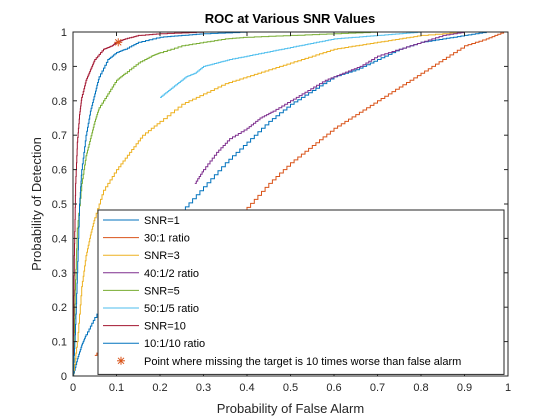 The height and width of the screenshot is (420, 560). Describe the element at coordinates (59, 205) in the screenshot. I see `y-tick-label: 0.5` at that location.